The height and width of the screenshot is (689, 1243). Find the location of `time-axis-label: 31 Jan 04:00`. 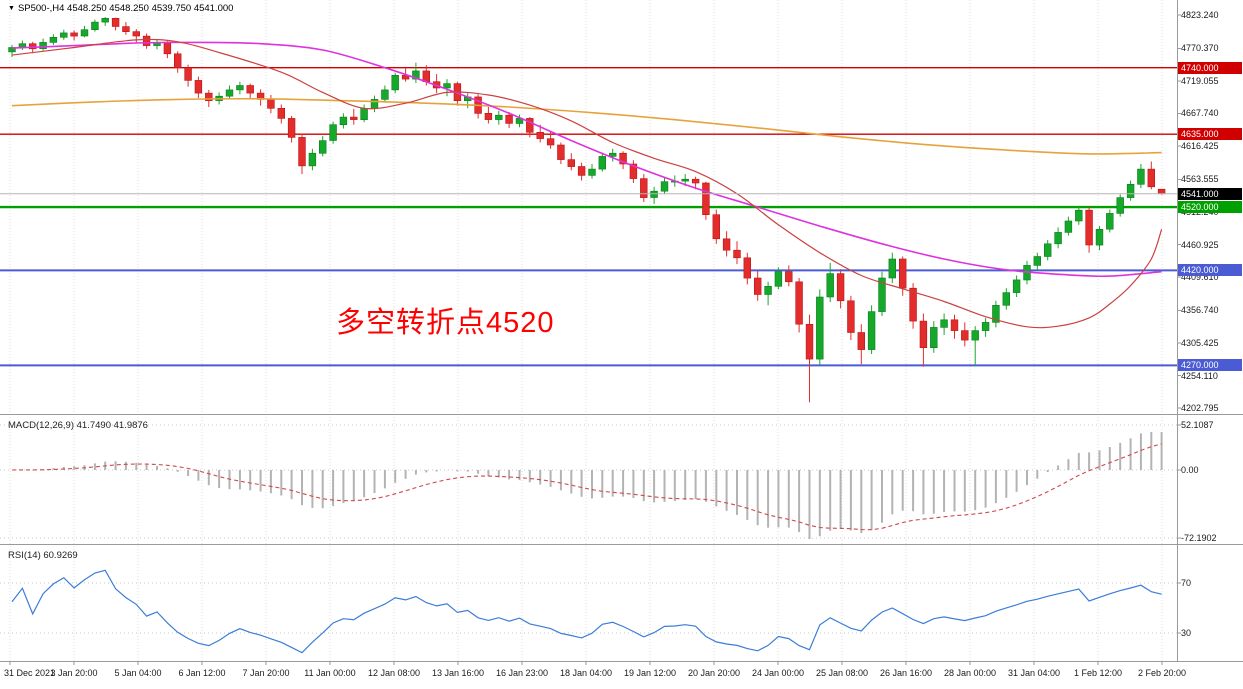

time-axis-label: 31 Jan 04:00 is located at coordinates (1034, 673).